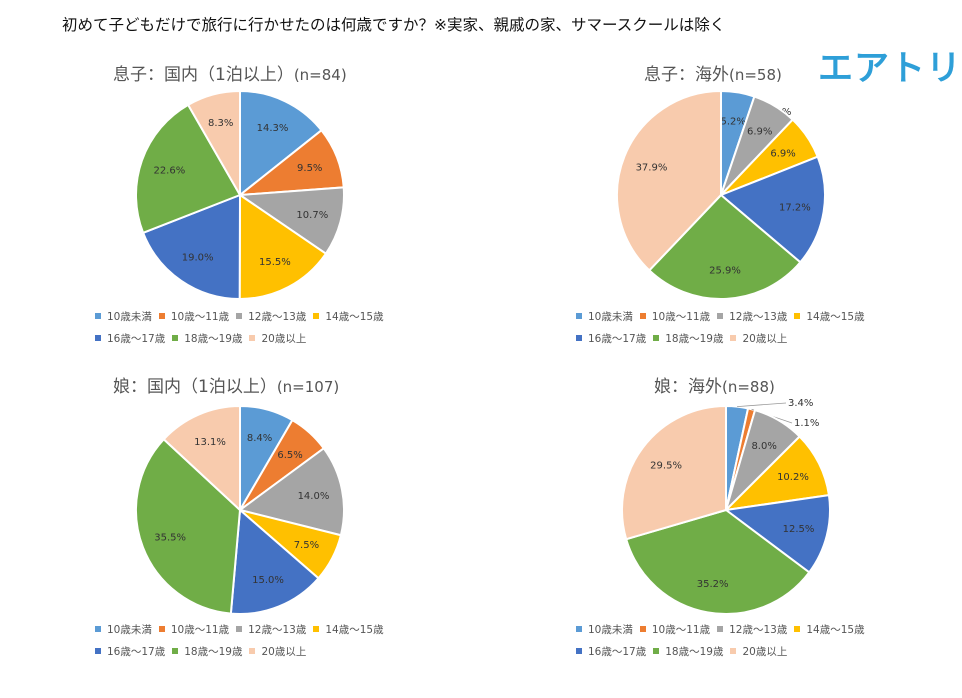 Image resolution: width=962 pixels, height=698 pixels. I want to click on sample-size: (n=84), so click(320, 75).